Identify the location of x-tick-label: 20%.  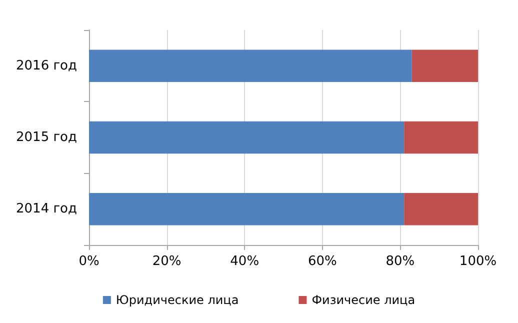
(167, 261).